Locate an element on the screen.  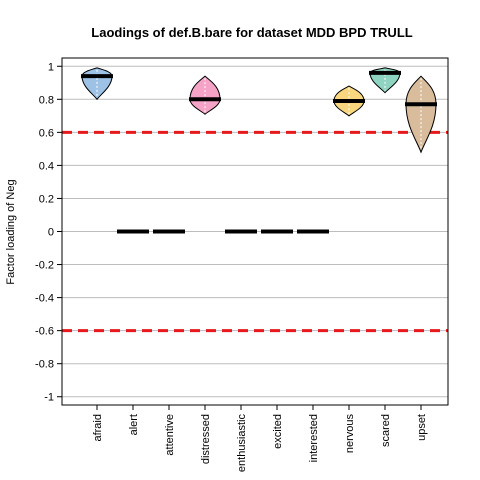
x-tick-label: excited is located at coordinates (278, 431).